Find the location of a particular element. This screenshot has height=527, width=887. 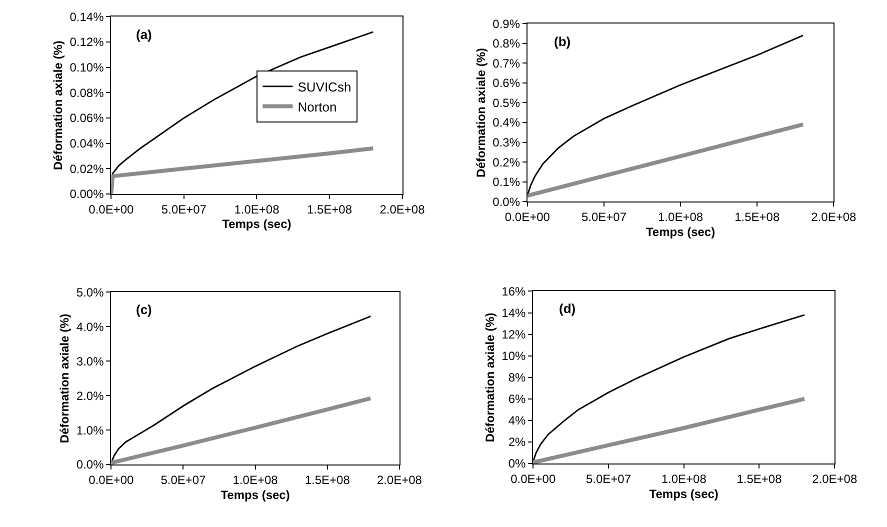

y-tick-label: 0.5% is located at coordinates (506, 103).